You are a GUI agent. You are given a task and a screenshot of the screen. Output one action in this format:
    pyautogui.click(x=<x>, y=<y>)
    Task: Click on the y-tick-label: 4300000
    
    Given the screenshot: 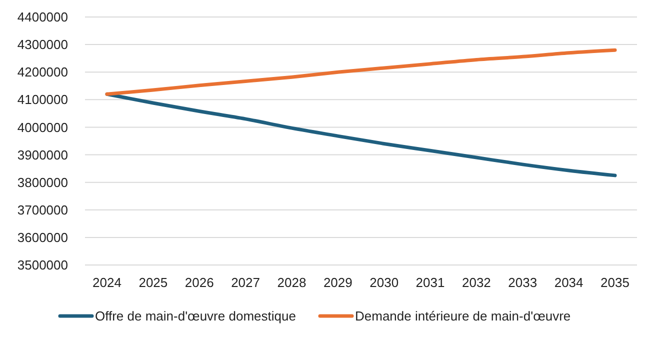 What is the action you would take?
    pyautogui.click(x=42, y=44)
    